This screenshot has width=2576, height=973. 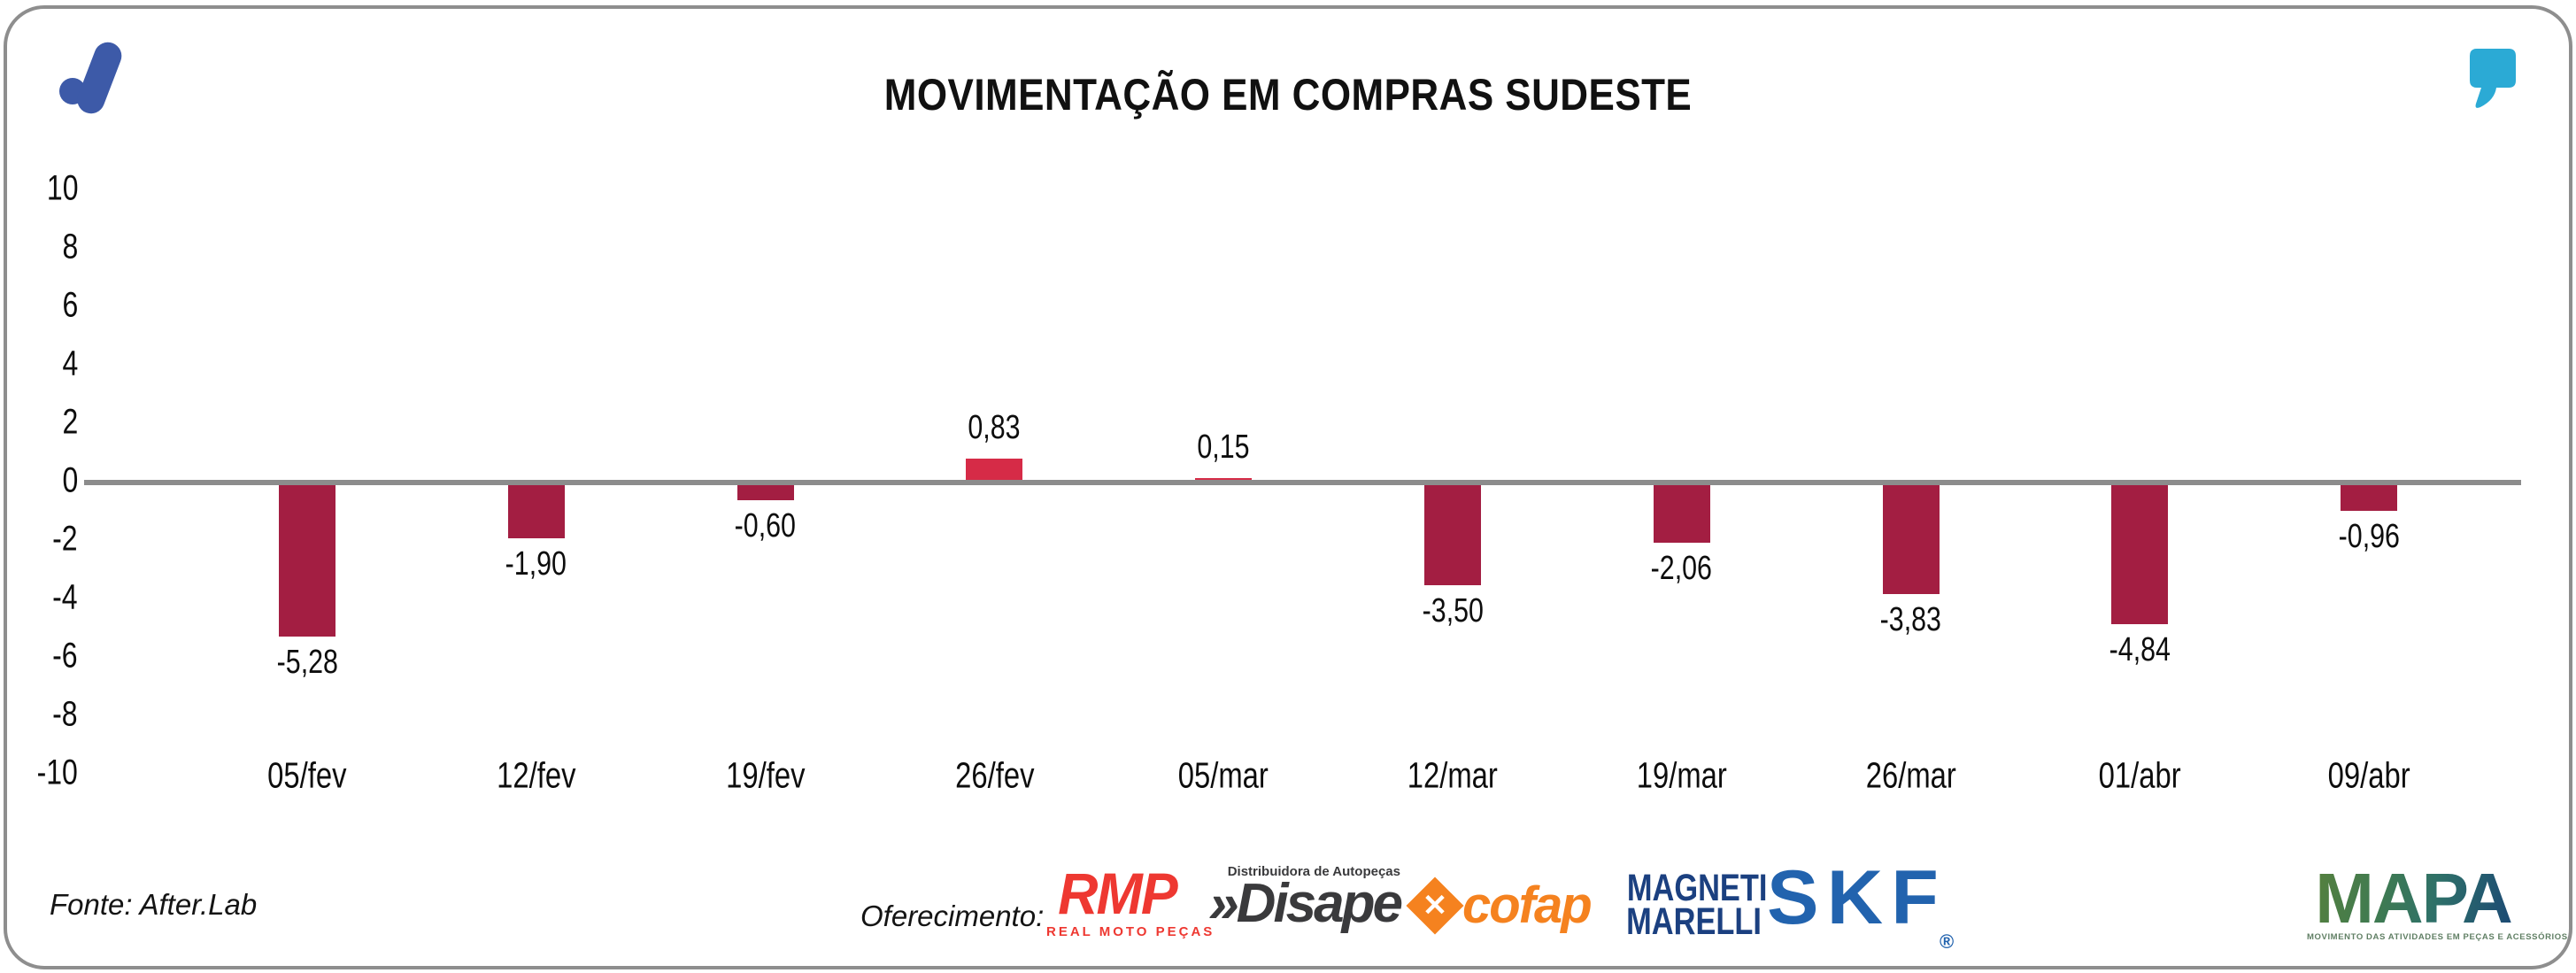 What do you see at coordinates (2369, 536) in the screenshot?
I see `bar-value-label: -0,96` at bounding box center [2369, 536].